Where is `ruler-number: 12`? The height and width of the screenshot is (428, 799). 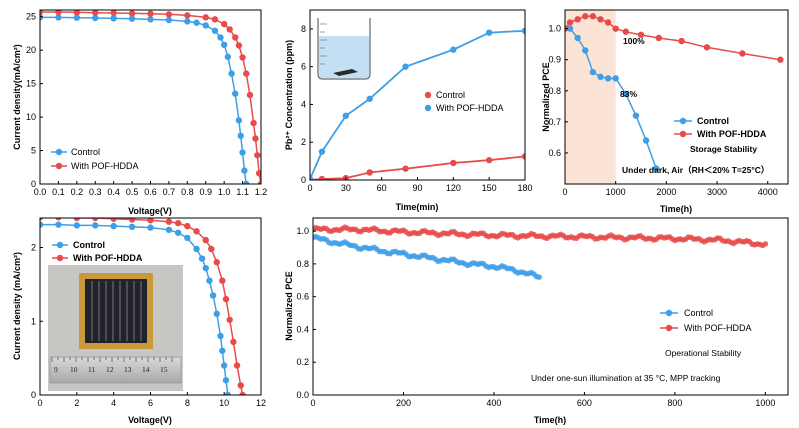
ruler-number: 12 is located at coordinates (110, 369).